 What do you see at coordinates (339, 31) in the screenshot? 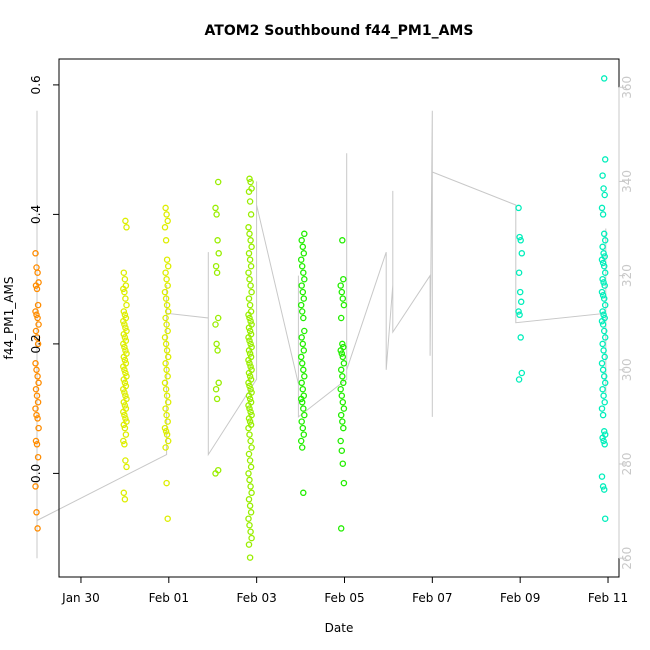
I see `chart-title: ATOM2 Southbound f44_PM1_AMS` at bounding box center [339, 31].